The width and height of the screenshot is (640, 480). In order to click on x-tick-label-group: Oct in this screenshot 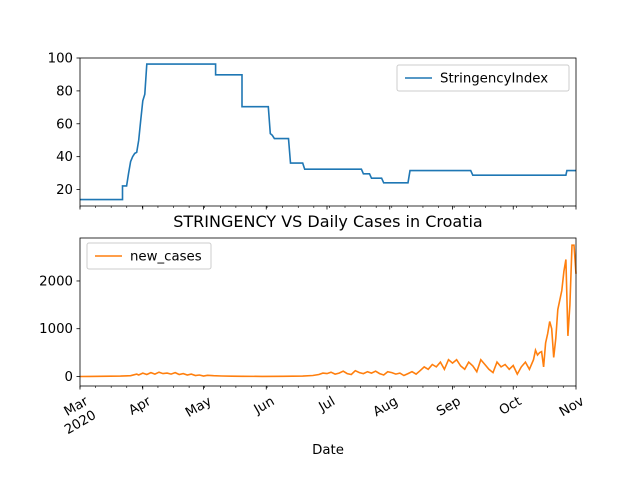, I will do `click(510, 406)`.